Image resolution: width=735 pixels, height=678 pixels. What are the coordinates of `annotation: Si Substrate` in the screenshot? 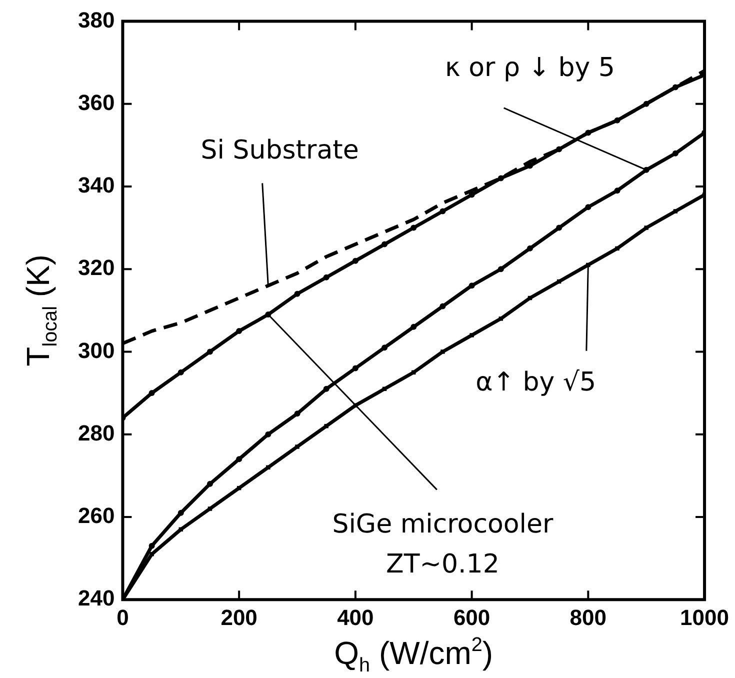 It's located at (279, 151).